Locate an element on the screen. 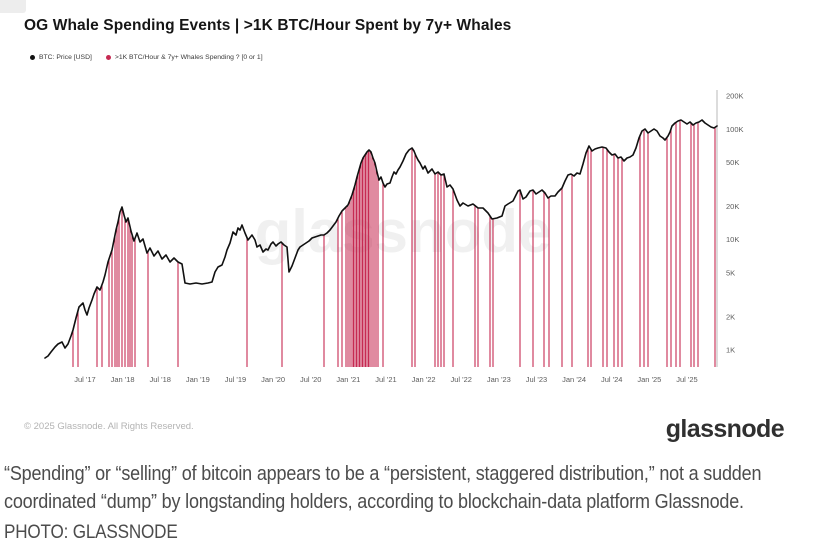  svg-text: 200K is located at coordinates (735, 96).